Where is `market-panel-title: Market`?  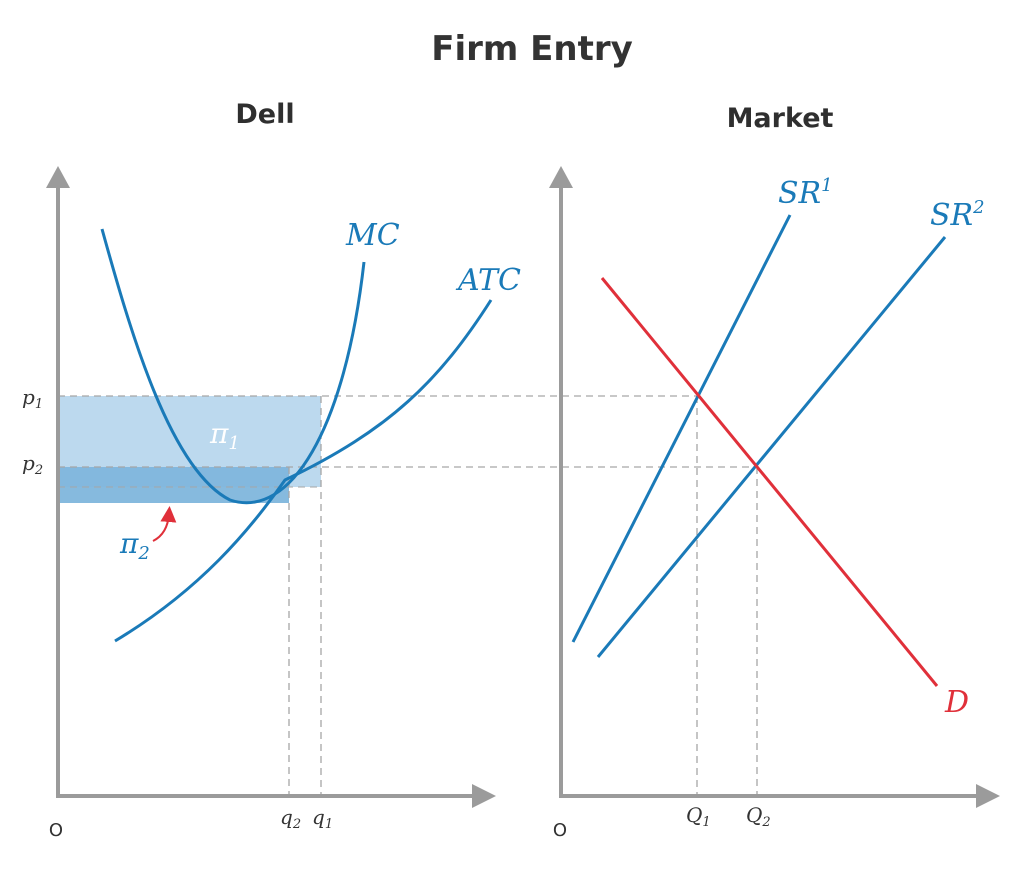 market-panel-title: Market is located at coordinates (780, 118).